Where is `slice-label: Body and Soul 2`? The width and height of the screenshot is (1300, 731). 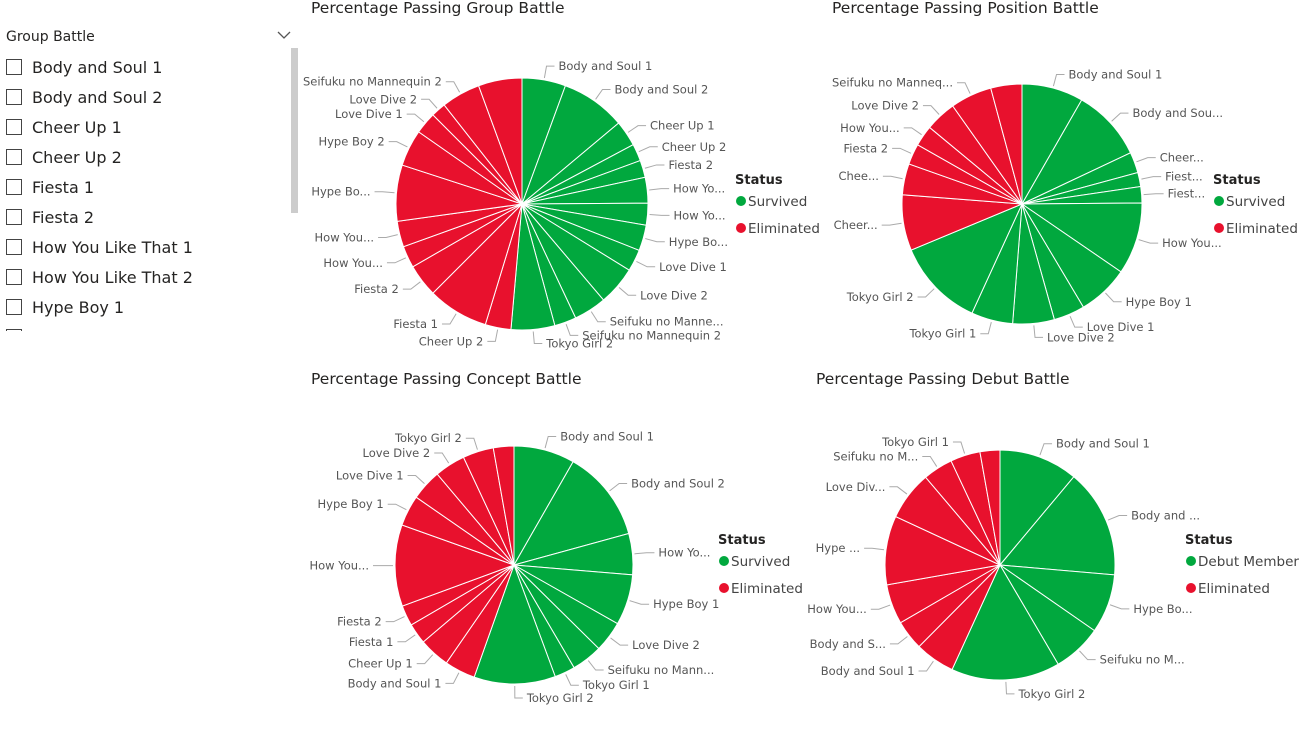
slice-label: Body and Soul 2 is located at coordinates (678, 484).